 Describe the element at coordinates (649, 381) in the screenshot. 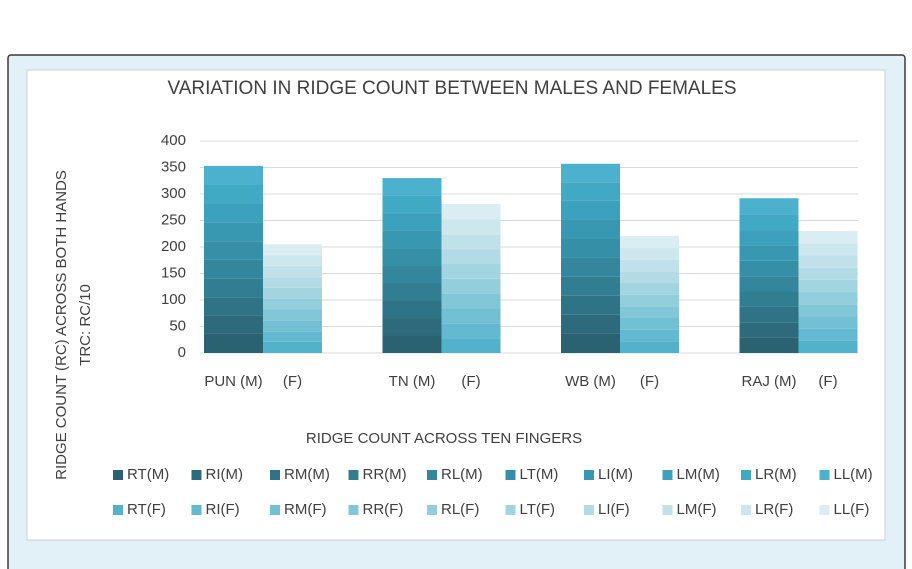

I see `x-tick-label: (F)` at that location.